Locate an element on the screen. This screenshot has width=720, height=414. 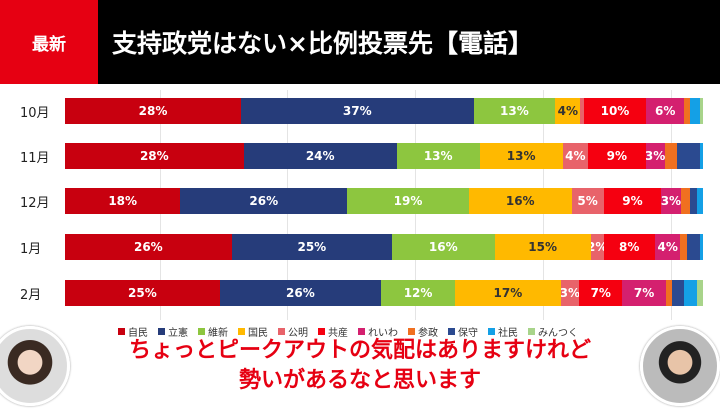
month-label: 1月 is located at coordinates (31, 249).